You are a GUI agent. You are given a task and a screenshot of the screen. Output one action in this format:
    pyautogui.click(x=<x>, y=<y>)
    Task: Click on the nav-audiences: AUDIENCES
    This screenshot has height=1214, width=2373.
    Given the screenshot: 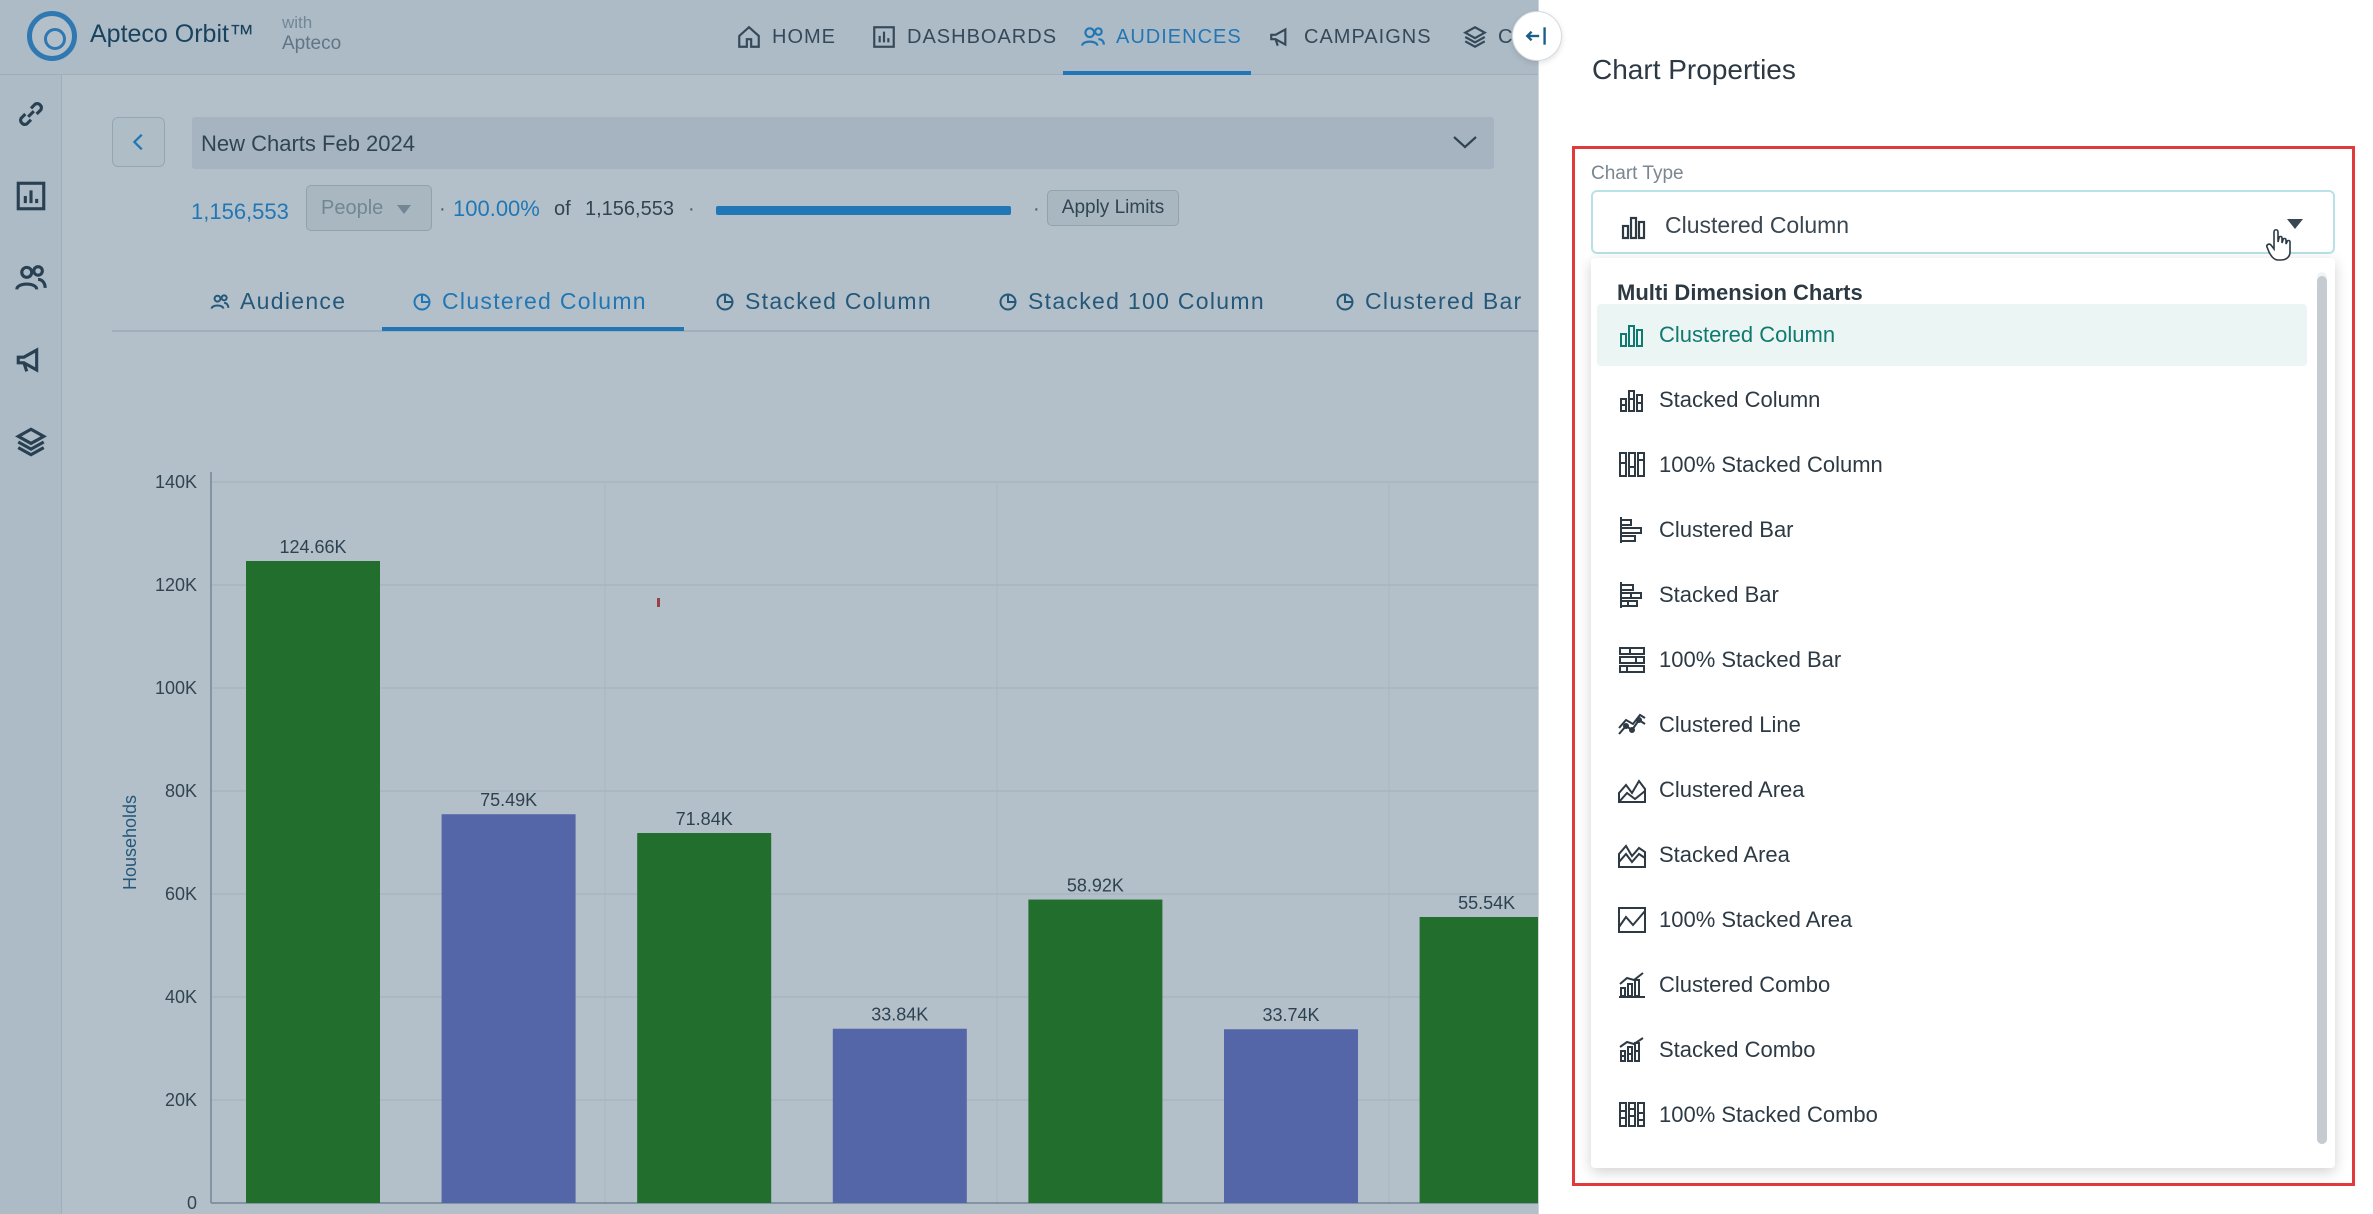 What is the action you would take?
    pyautogui.click(x=1161, y=37)
    